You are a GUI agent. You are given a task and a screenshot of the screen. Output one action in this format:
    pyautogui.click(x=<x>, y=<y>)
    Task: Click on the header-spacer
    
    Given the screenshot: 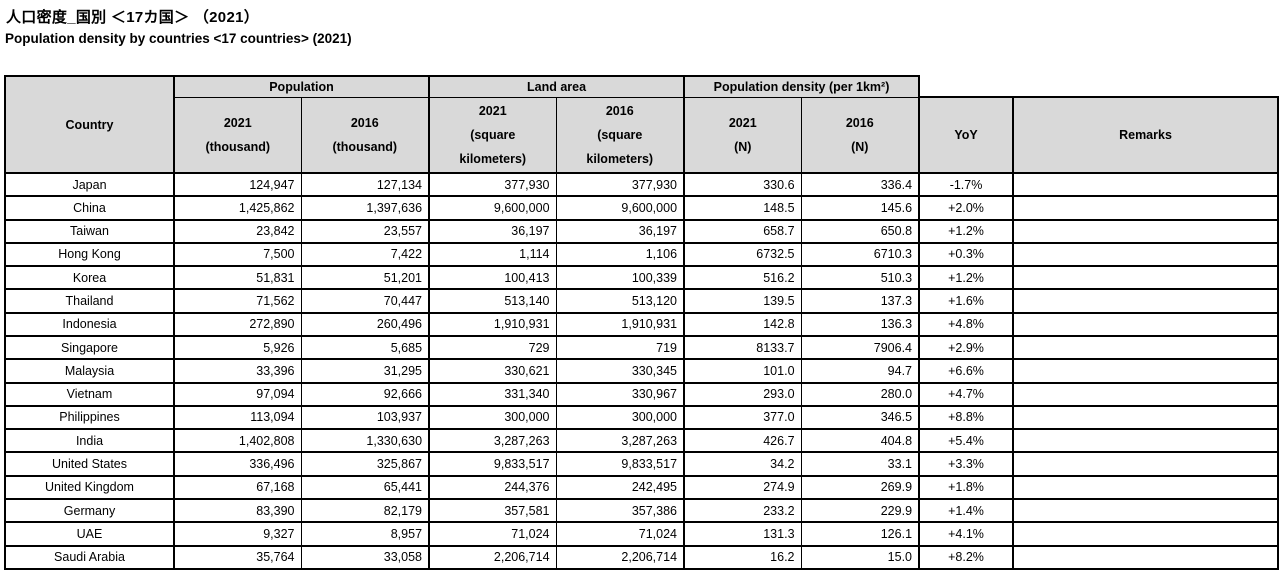 What is the action you would take?
    pyautogui.click(x=1099, y=86)
    